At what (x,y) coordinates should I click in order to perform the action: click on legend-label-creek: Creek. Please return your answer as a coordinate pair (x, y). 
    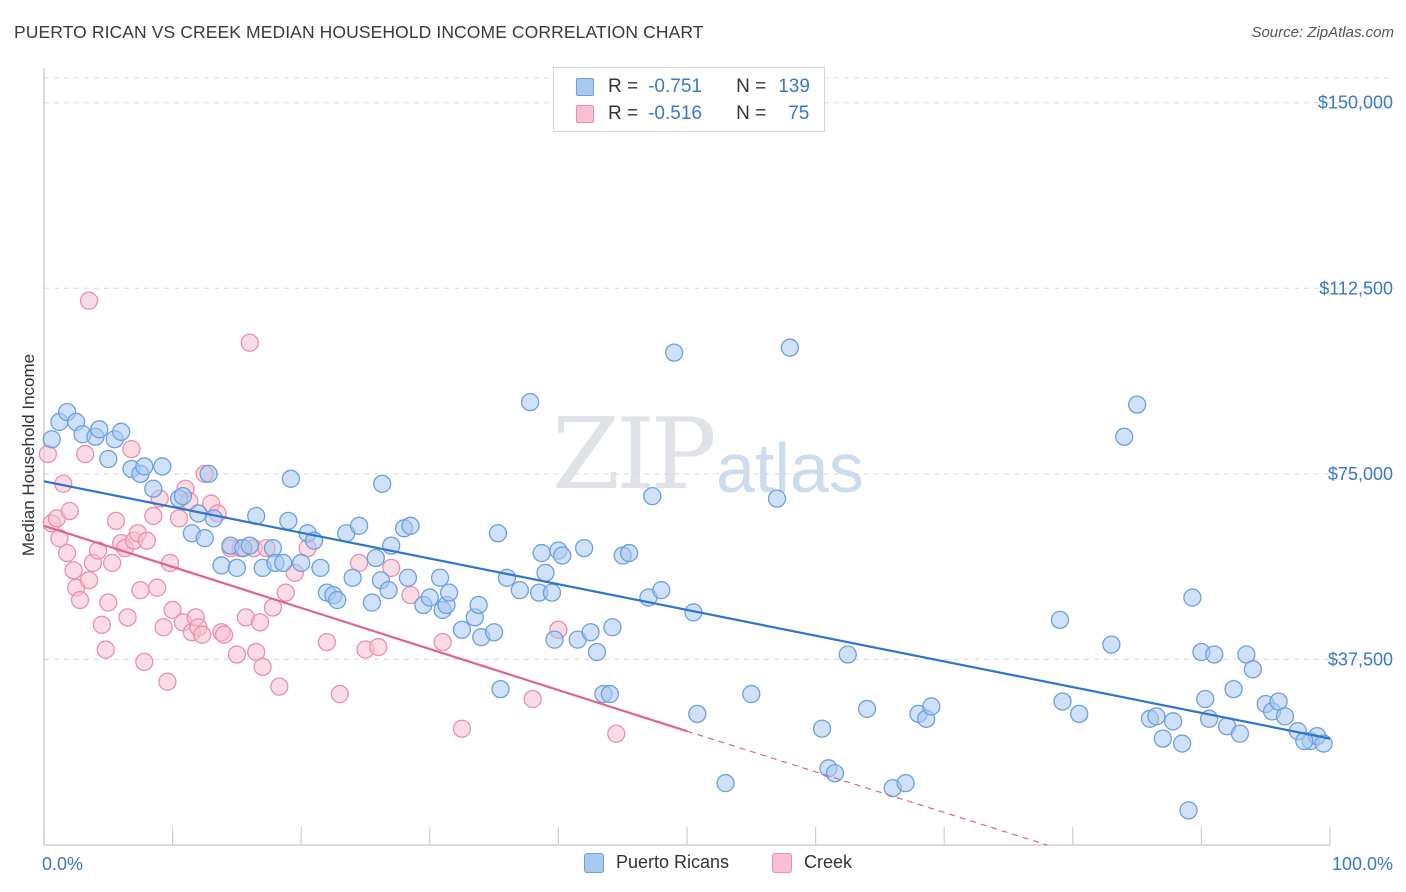
    Looking at the image, I should click on (828, 862).